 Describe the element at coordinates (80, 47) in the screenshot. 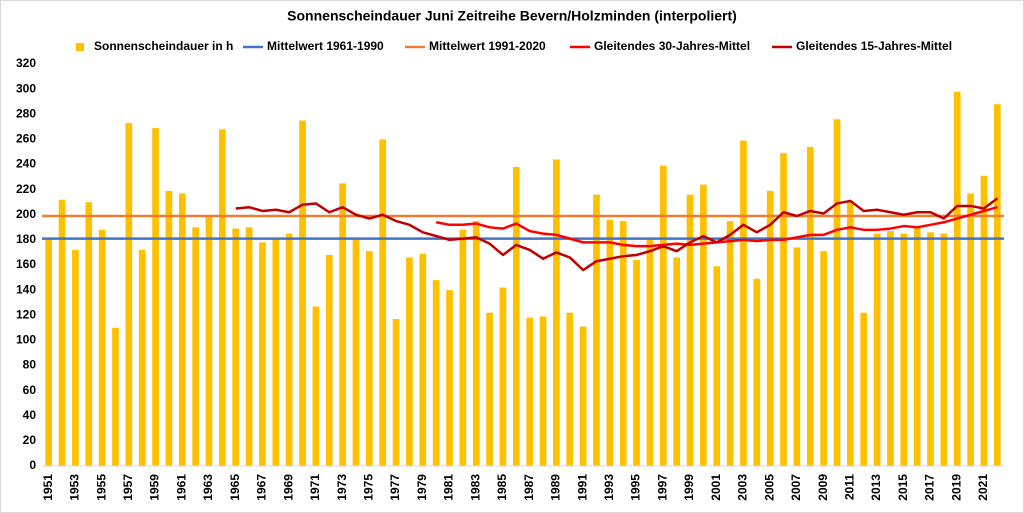

I see `legend-swatch` at that location.